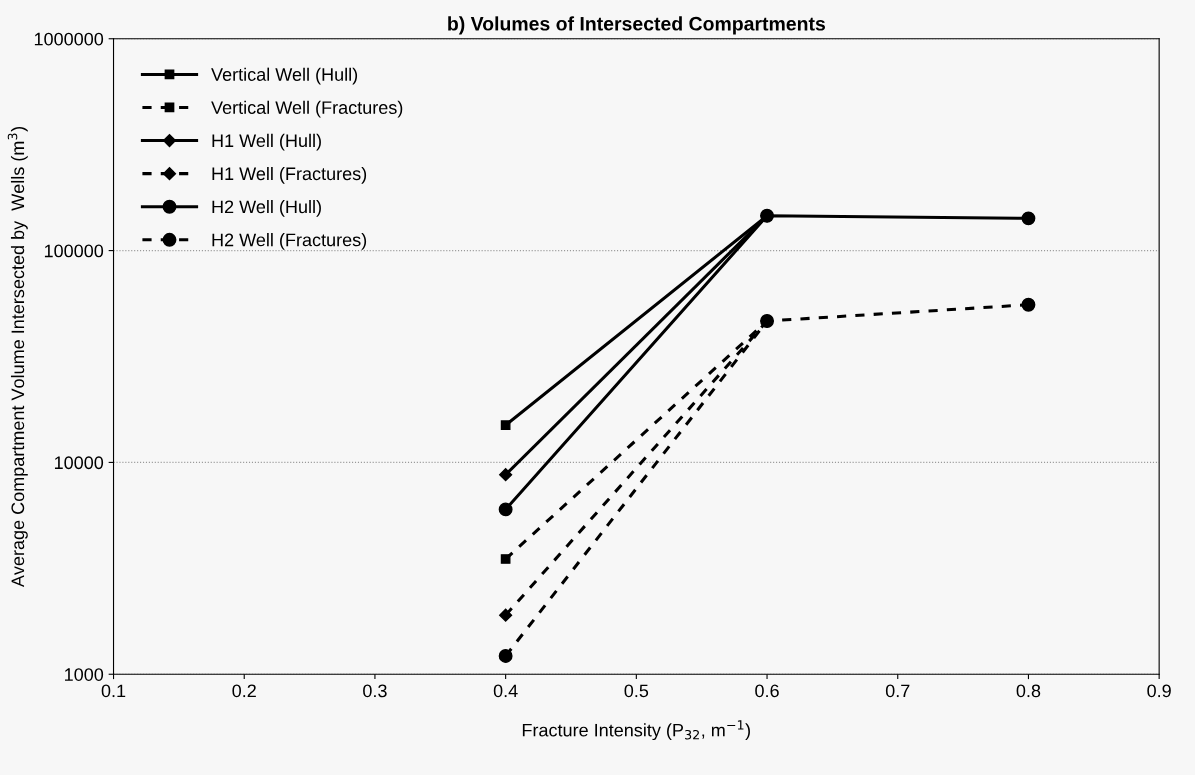  What do you see at coordinates (266, 208) in the screenshot?
I see `legend-label: H2 Well (Hull)` at bounding box center [266, 208].